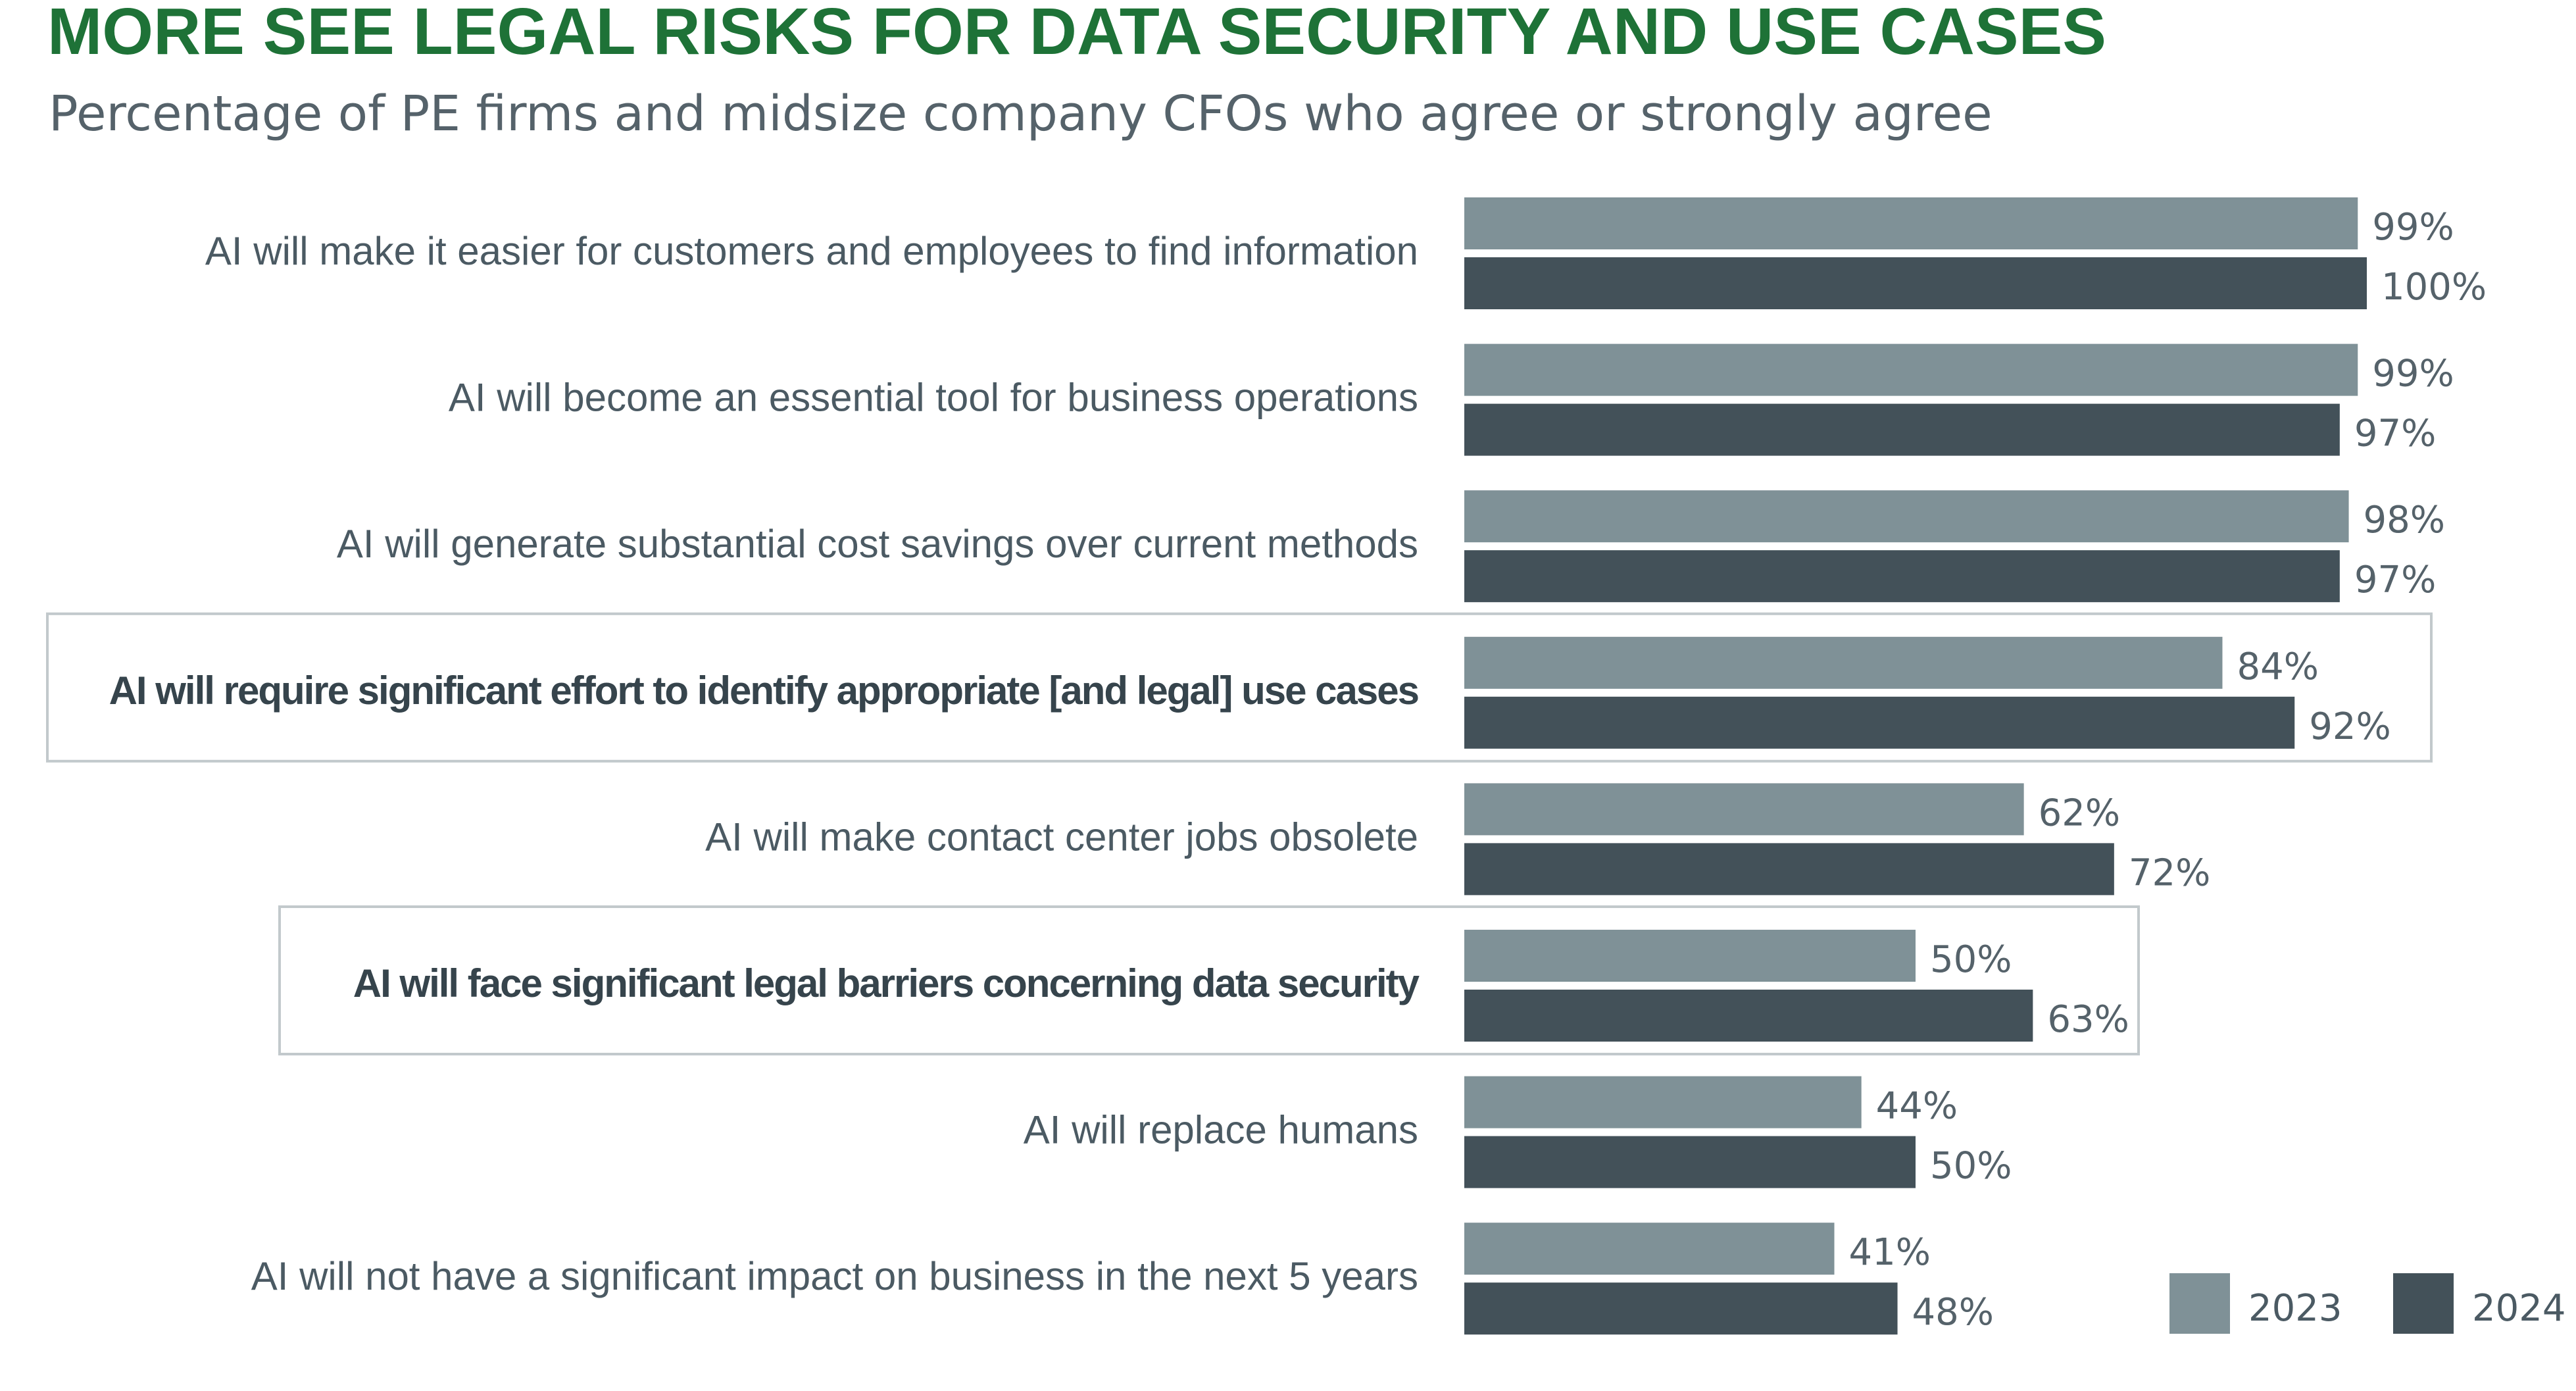 Image resolution: width=2576 pixels, height=1391 pixels. What do you see at coordinates (1221, 1130) in the screenshot?
I see `category-label: AI will replace humans` at bounding box center [1221, 1130].